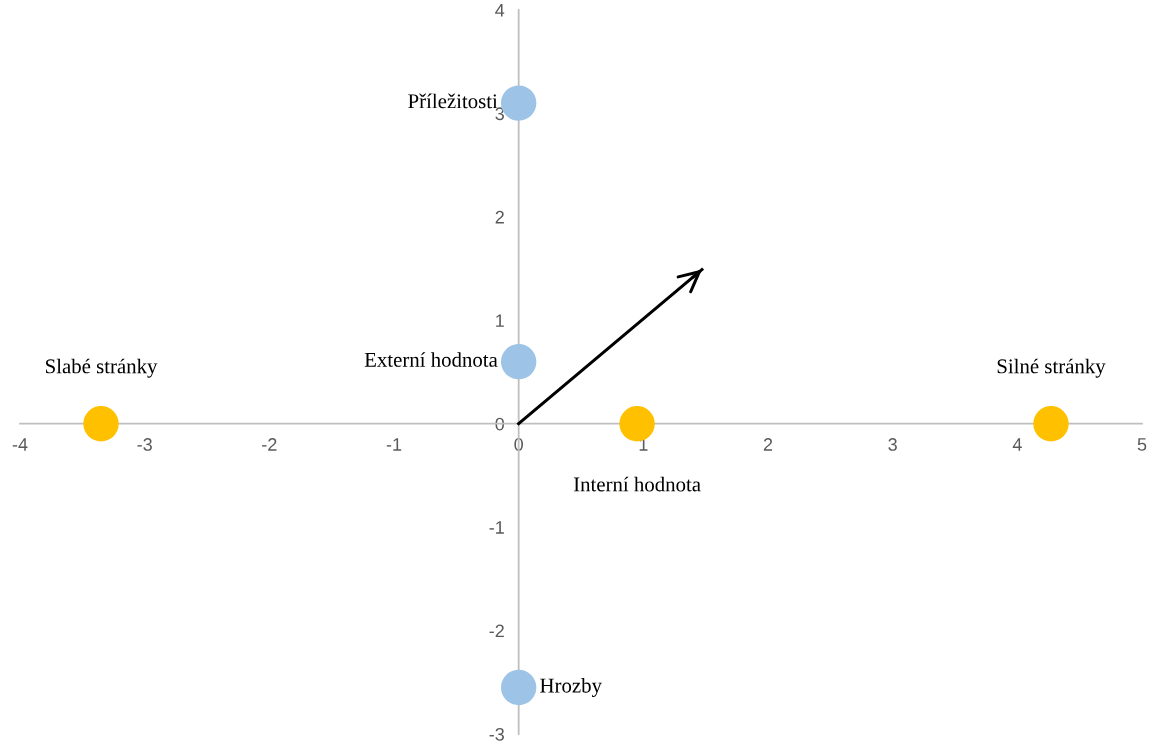 The height and width of the screenshot is (744, 1165). I want to click on data-label: Interní hodnota, so click(637, 484).